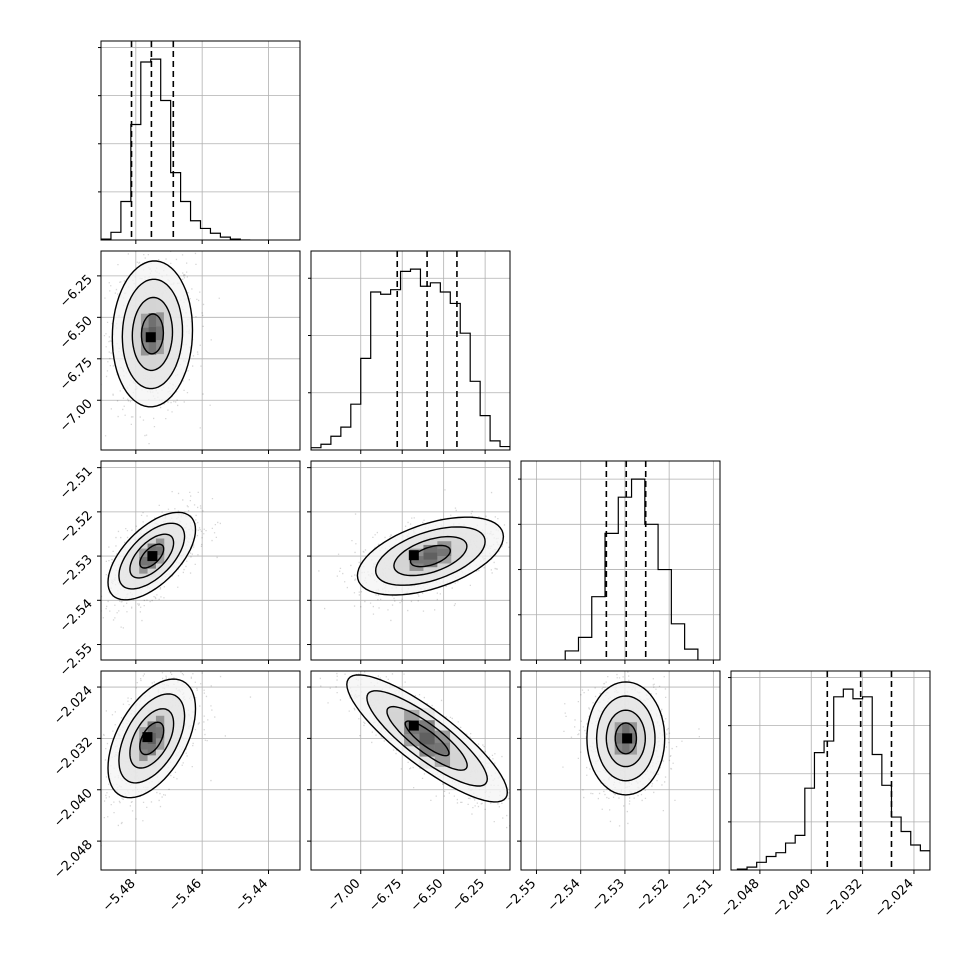  What do you see at coordinates (76, 616) in the screenshot?
I see `y-tick-label: −2.54` at bounding box center [76, 616].